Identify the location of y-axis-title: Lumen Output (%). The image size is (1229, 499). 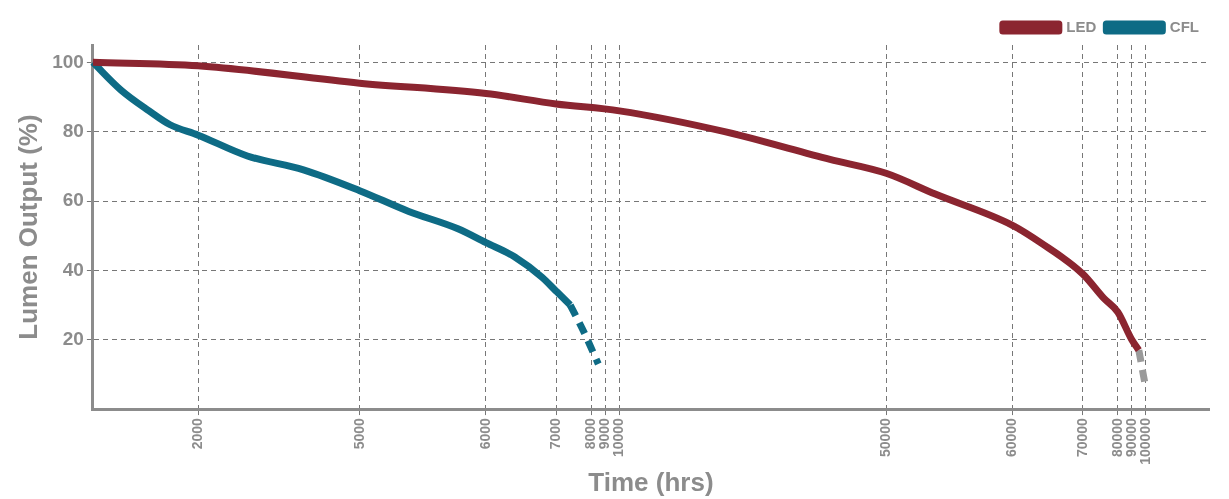
(27, 227).